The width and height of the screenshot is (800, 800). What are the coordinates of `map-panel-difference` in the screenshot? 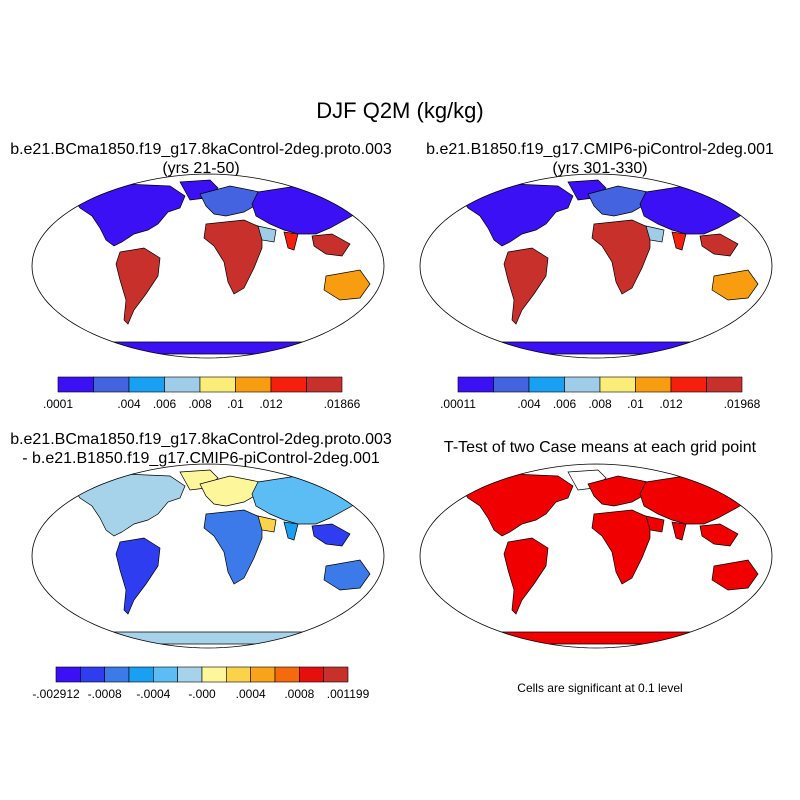 It's located at (208, 556).